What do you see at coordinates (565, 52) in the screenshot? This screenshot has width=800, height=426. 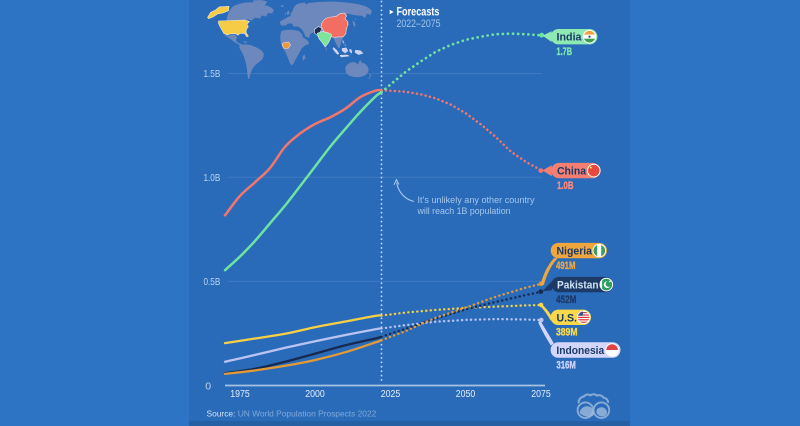 I see `svg-text: 1.7B` at bounding box center [565, 52].